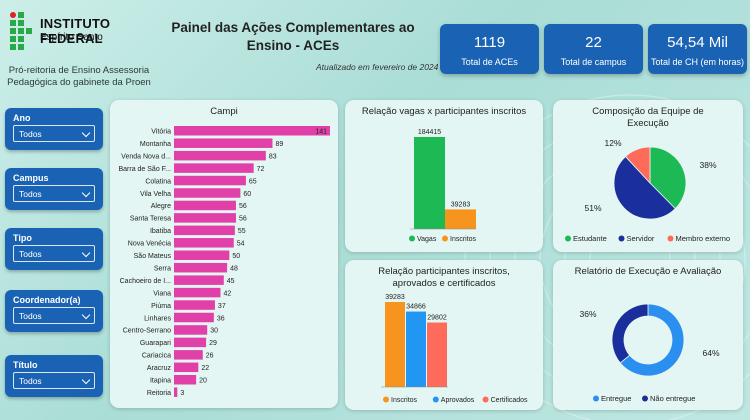 This screenshot has width=750, height=420. Describe the element at coordinates (616, 398) in the screenshot. I see `legend-label: Entregue` at that location.